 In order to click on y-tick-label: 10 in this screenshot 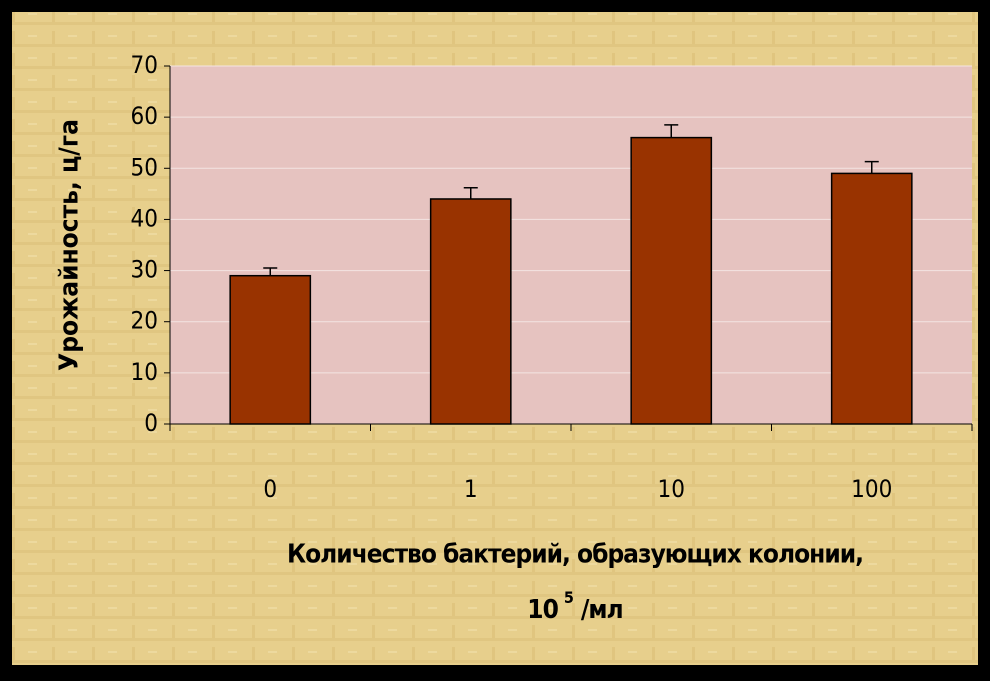, I will do `click(144, 372)`.